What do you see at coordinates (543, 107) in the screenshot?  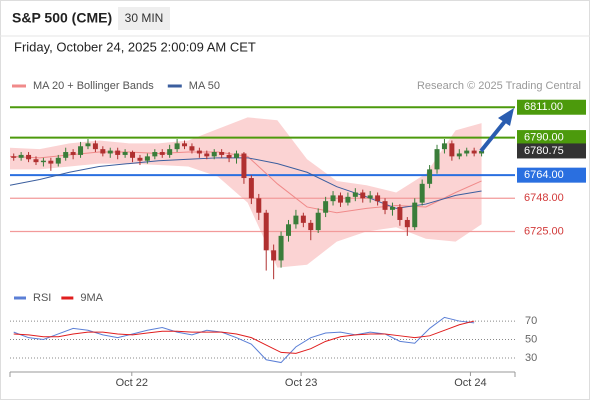 I see `level-label: 6811.00` at bounding box center [543, 107].